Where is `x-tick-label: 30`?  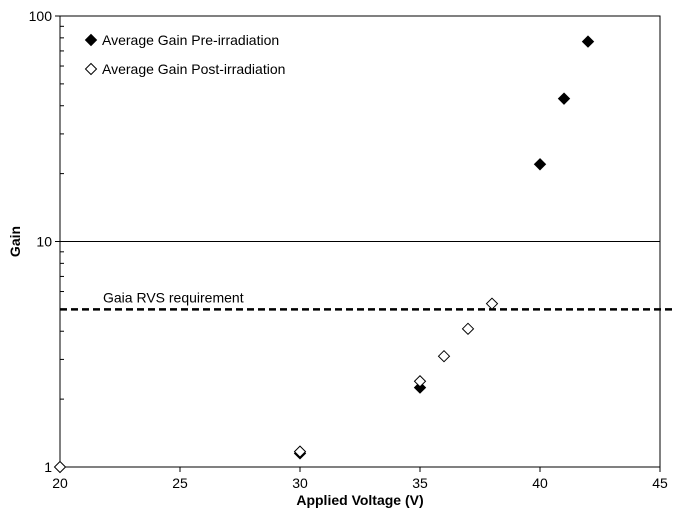
x-tick-label: 30 is located at coordinates (300, 483).